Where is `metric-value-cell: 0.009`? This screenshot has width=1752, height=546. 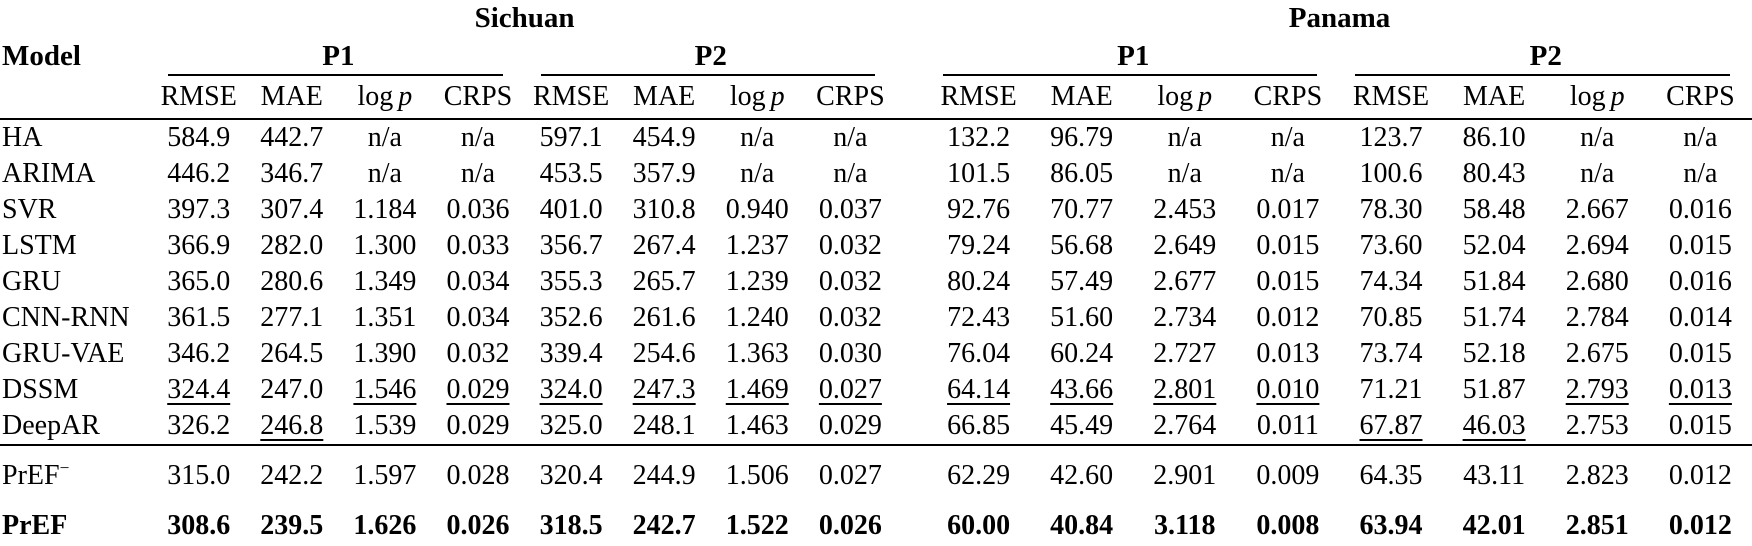
metric-value-cell: 0.009 is located at coordinates (1288, 473).